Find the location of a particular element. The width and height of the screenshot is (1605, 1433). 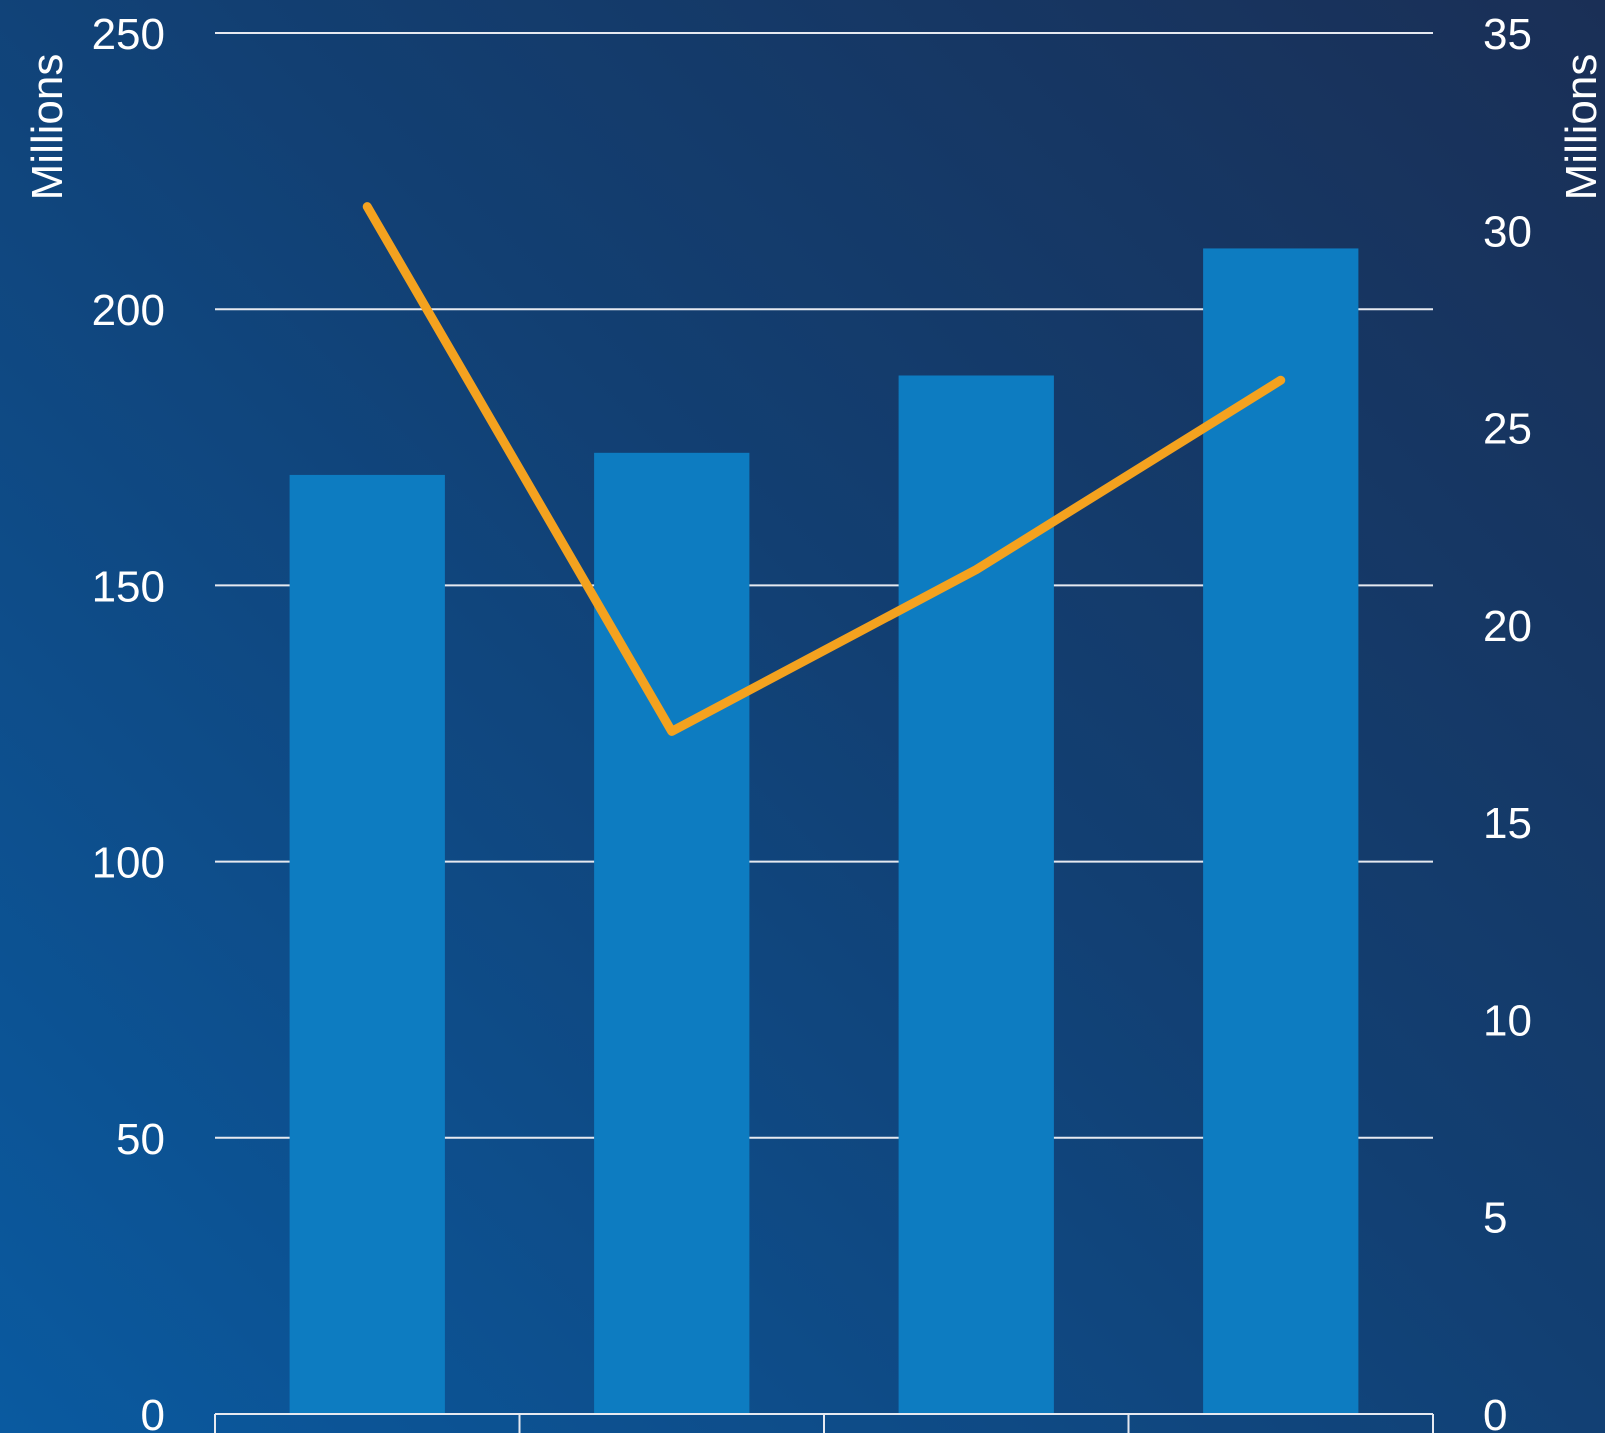

left-tick-label: 250 is located at coordinates (128, 34).